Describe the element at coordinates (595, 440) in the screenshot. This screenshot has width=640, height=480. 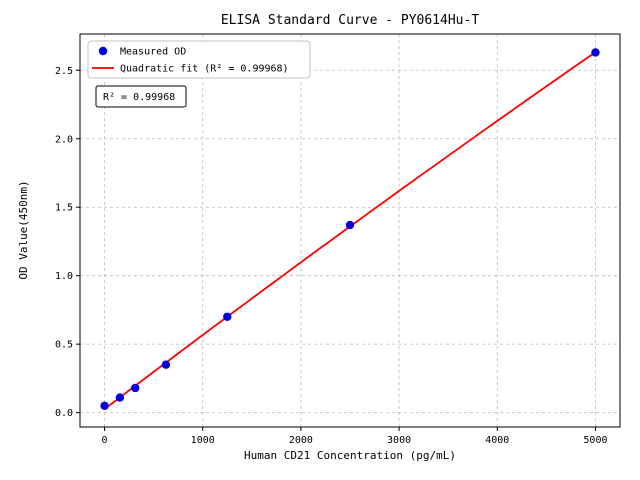
I see `x-tick-label: 5000` at that location.